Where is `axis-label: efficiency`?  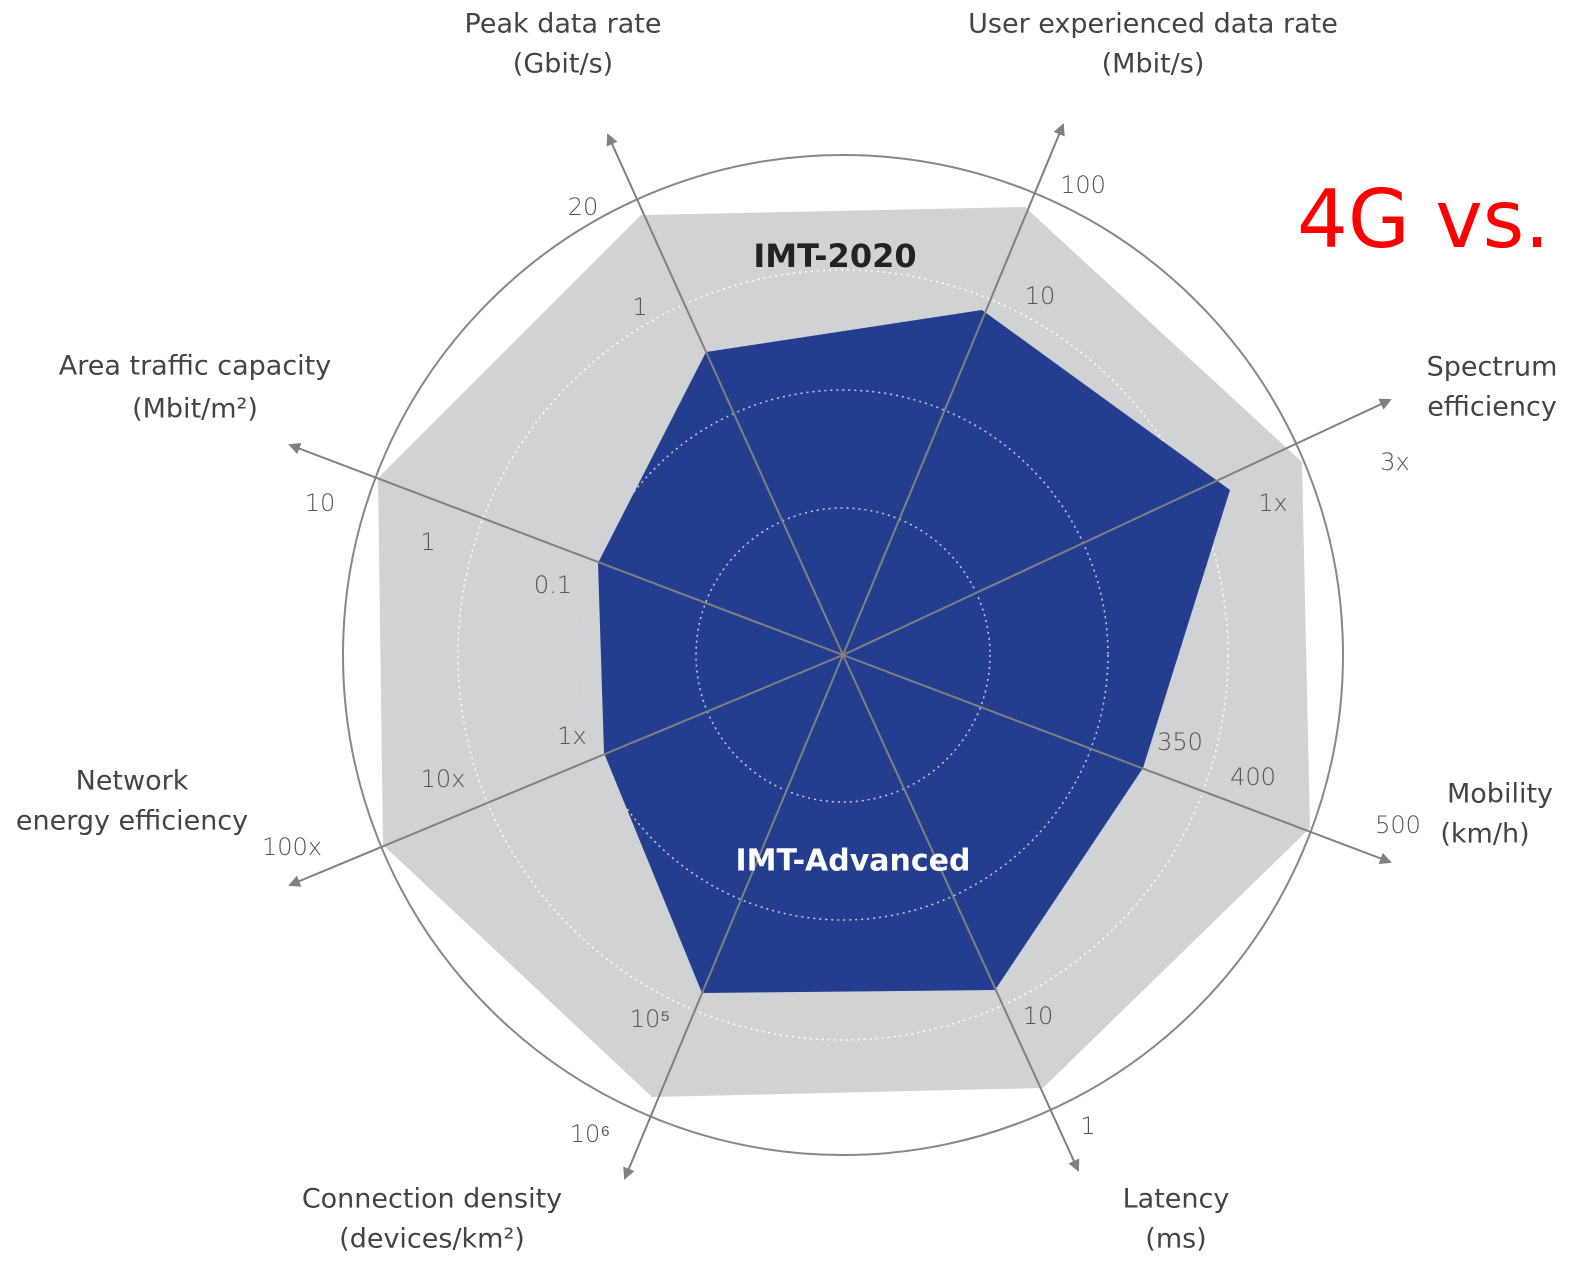
axis-label: efficiency is located at coordinates (1492, 407).